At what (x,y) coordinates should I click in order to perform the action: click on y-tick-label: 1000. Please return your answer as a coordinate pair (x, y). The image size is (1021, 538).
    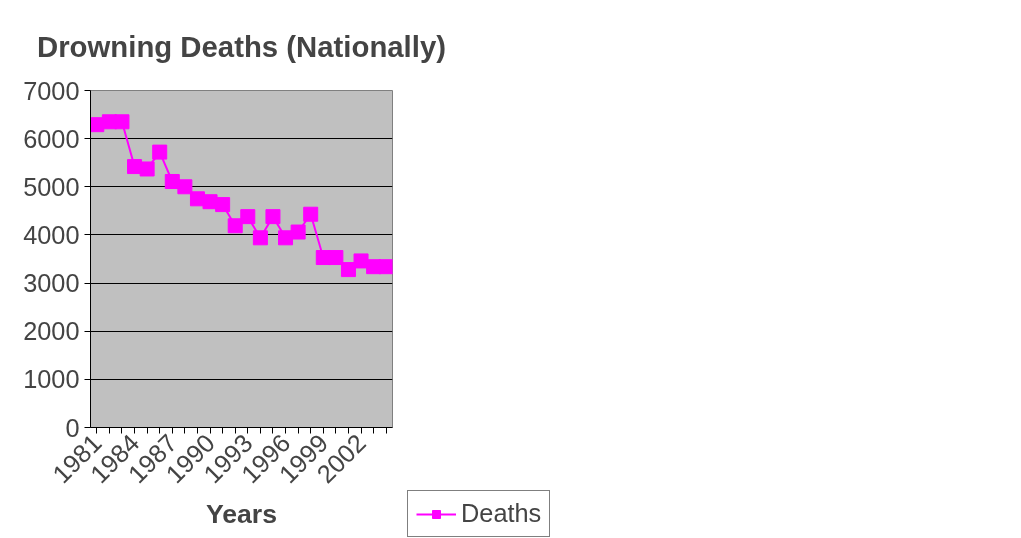
    Looking at the image, I should click on (51, 379).